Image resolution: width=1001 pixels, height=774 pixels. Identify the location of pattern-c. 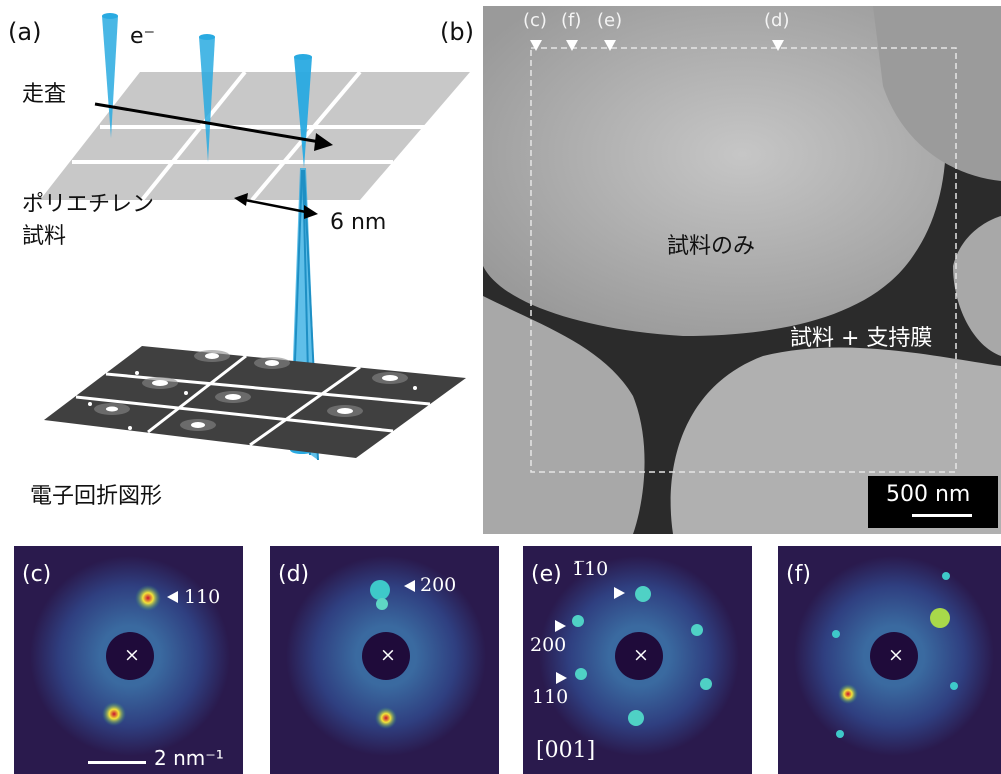
(128, 660).